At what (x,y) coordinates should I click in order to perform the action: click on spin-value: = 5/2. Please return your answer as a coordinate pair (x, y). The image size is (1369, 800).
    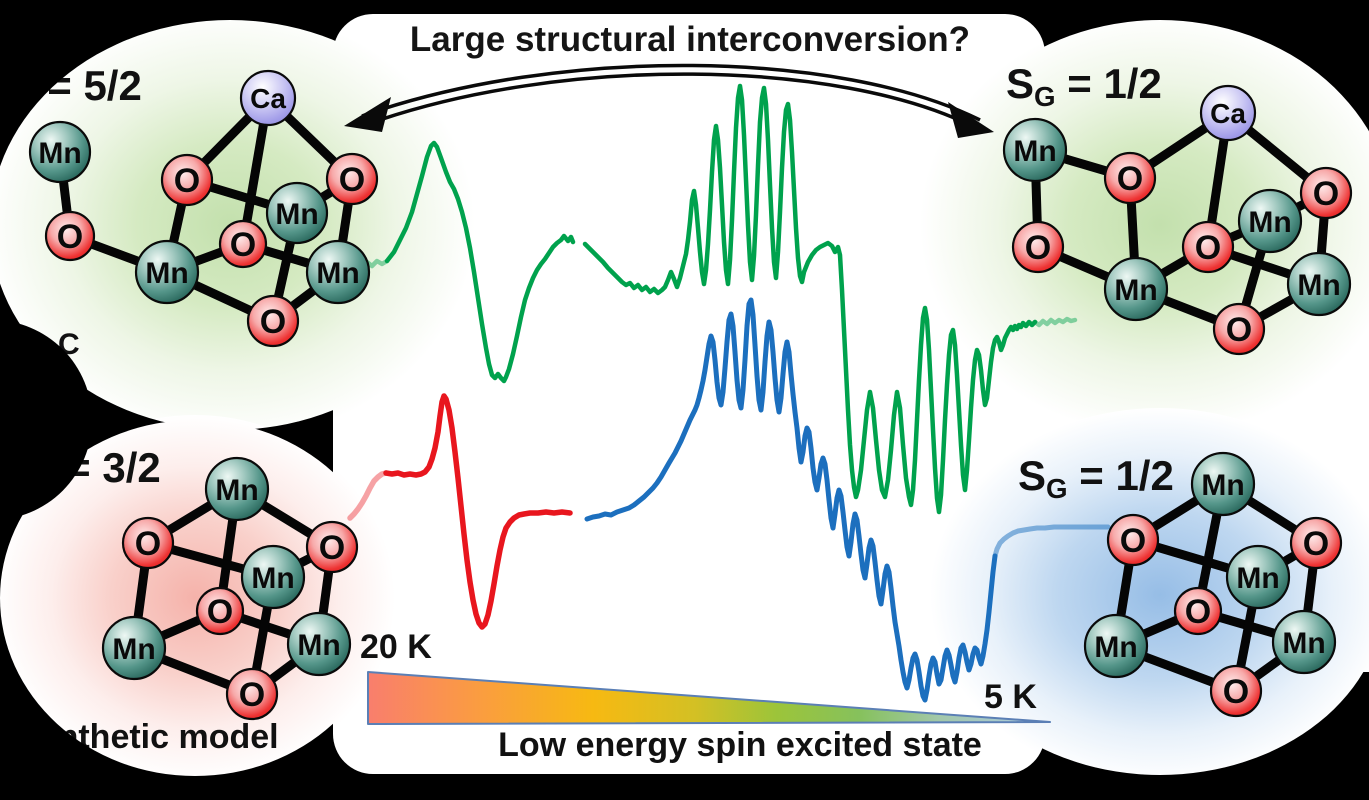
    Looking at the image, I should click on (88, 85).